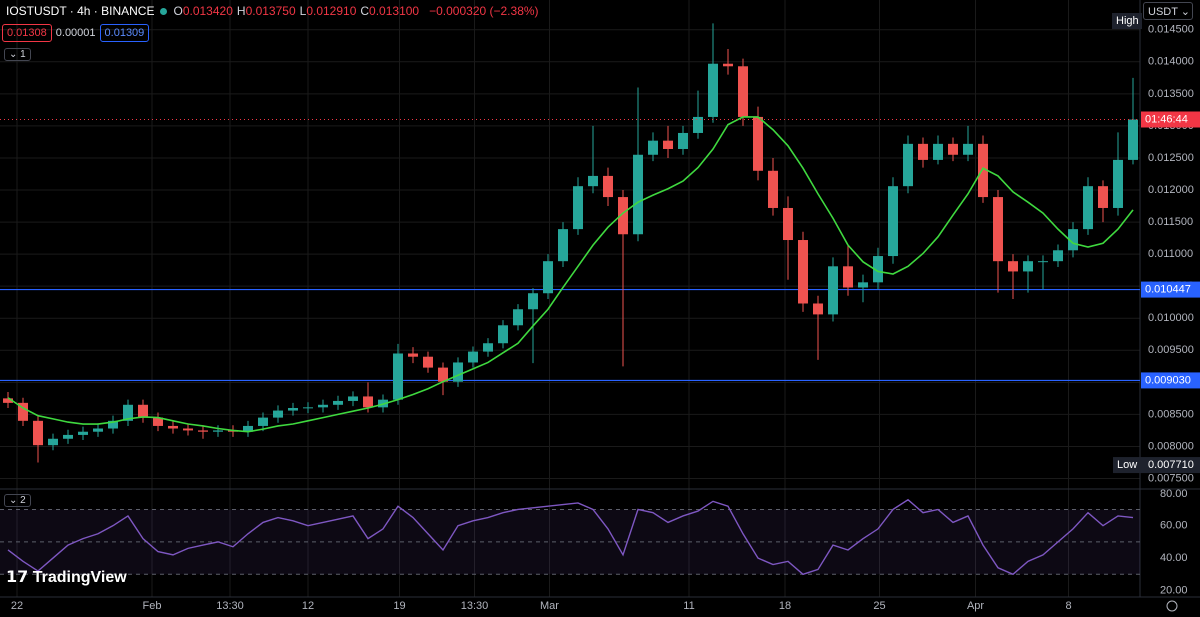  I want to click on brand-name: TradingView, so click(79, 577).